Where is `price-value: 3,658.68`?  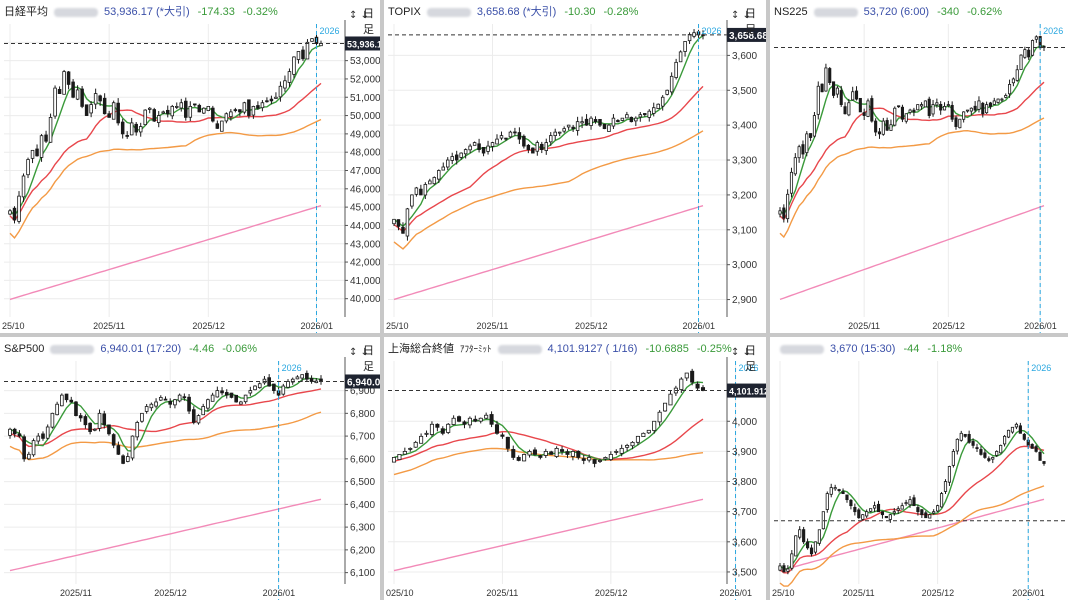 price-value: 3,658.68 is located at coordinates (498, 12).